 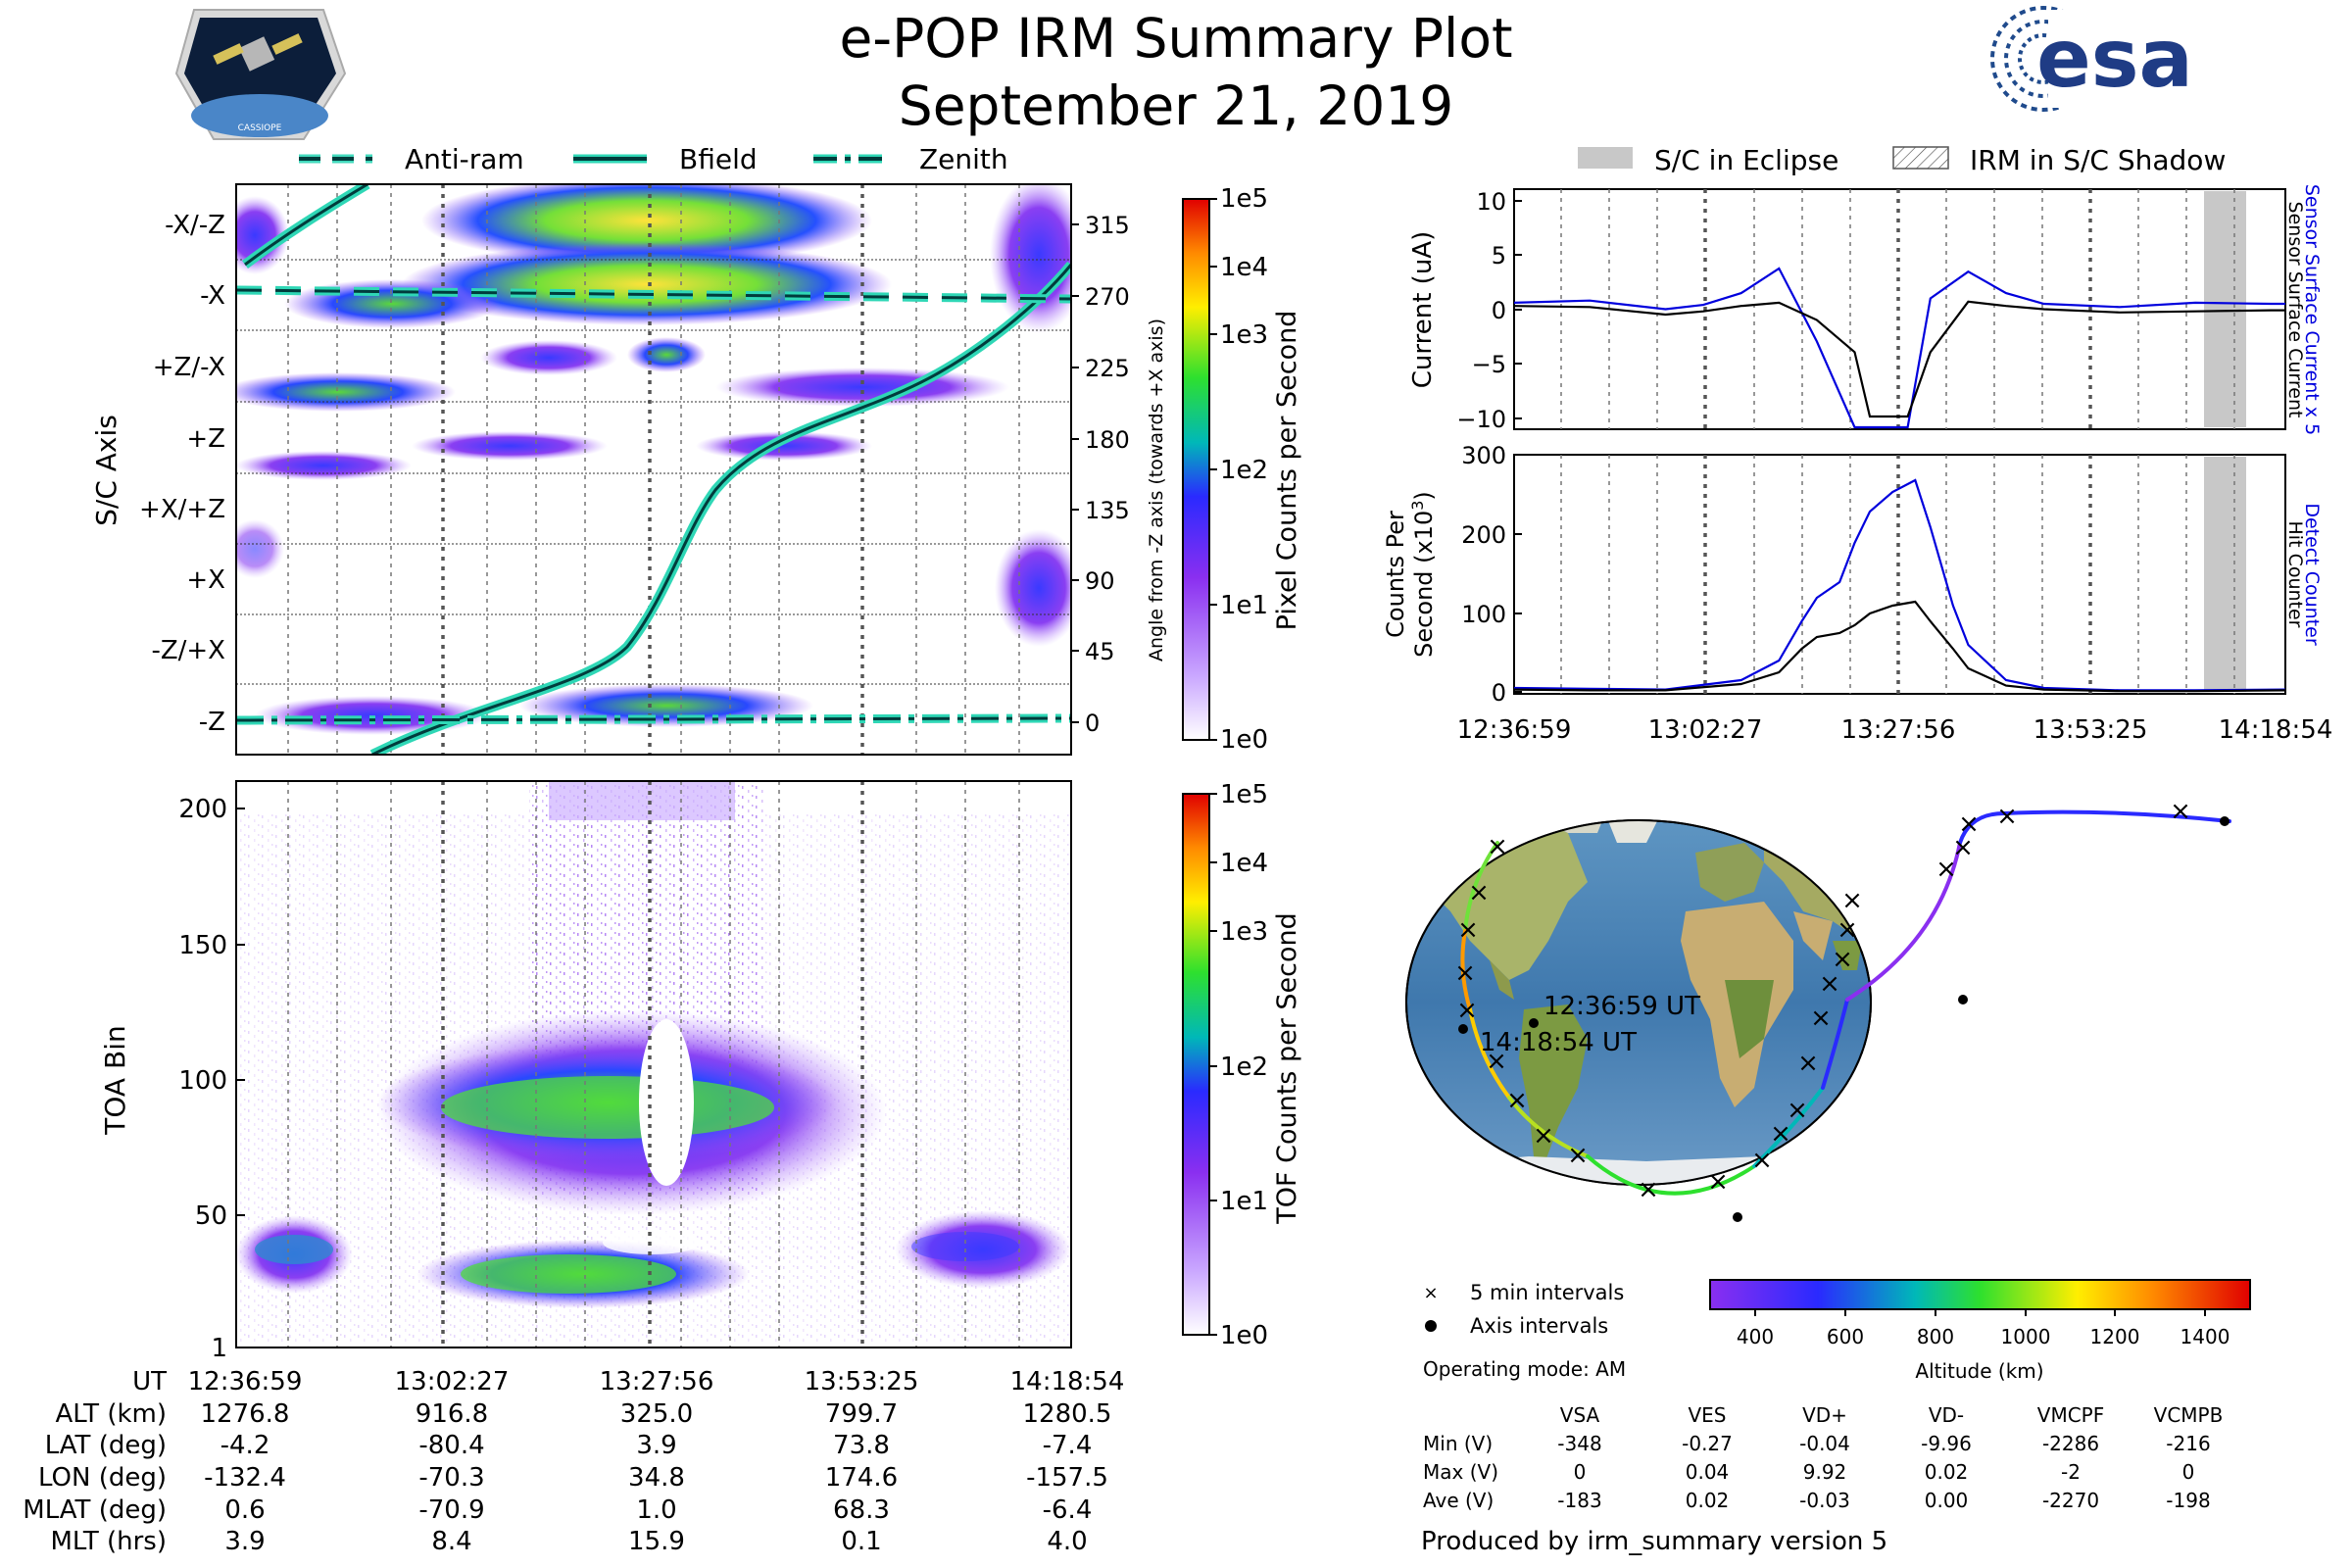 What do you see at coordinates (205, 439) in the screenshot?
I see `axis-label: +Z` at bounding box center [205, 439].